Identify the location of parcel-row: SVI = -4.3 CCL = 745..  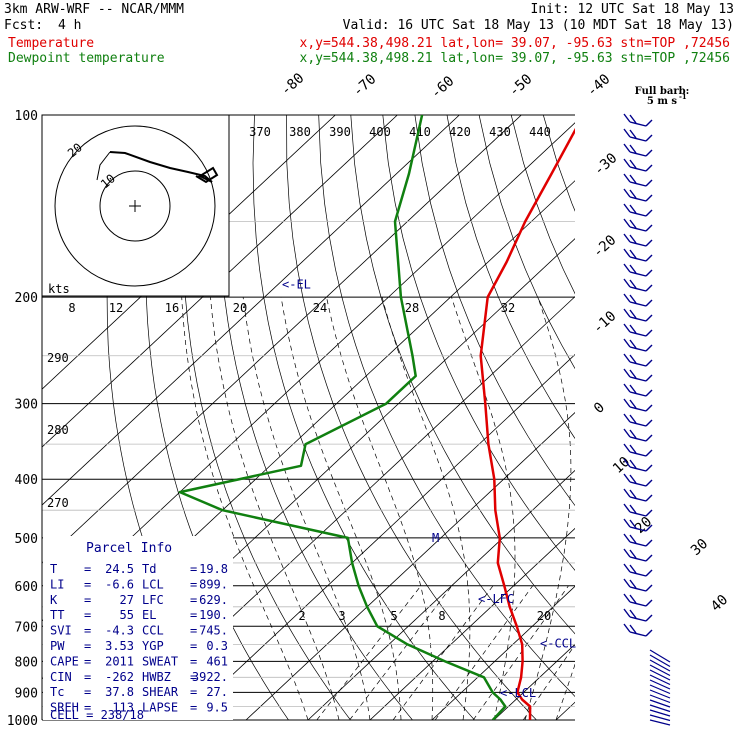
(139, 631).